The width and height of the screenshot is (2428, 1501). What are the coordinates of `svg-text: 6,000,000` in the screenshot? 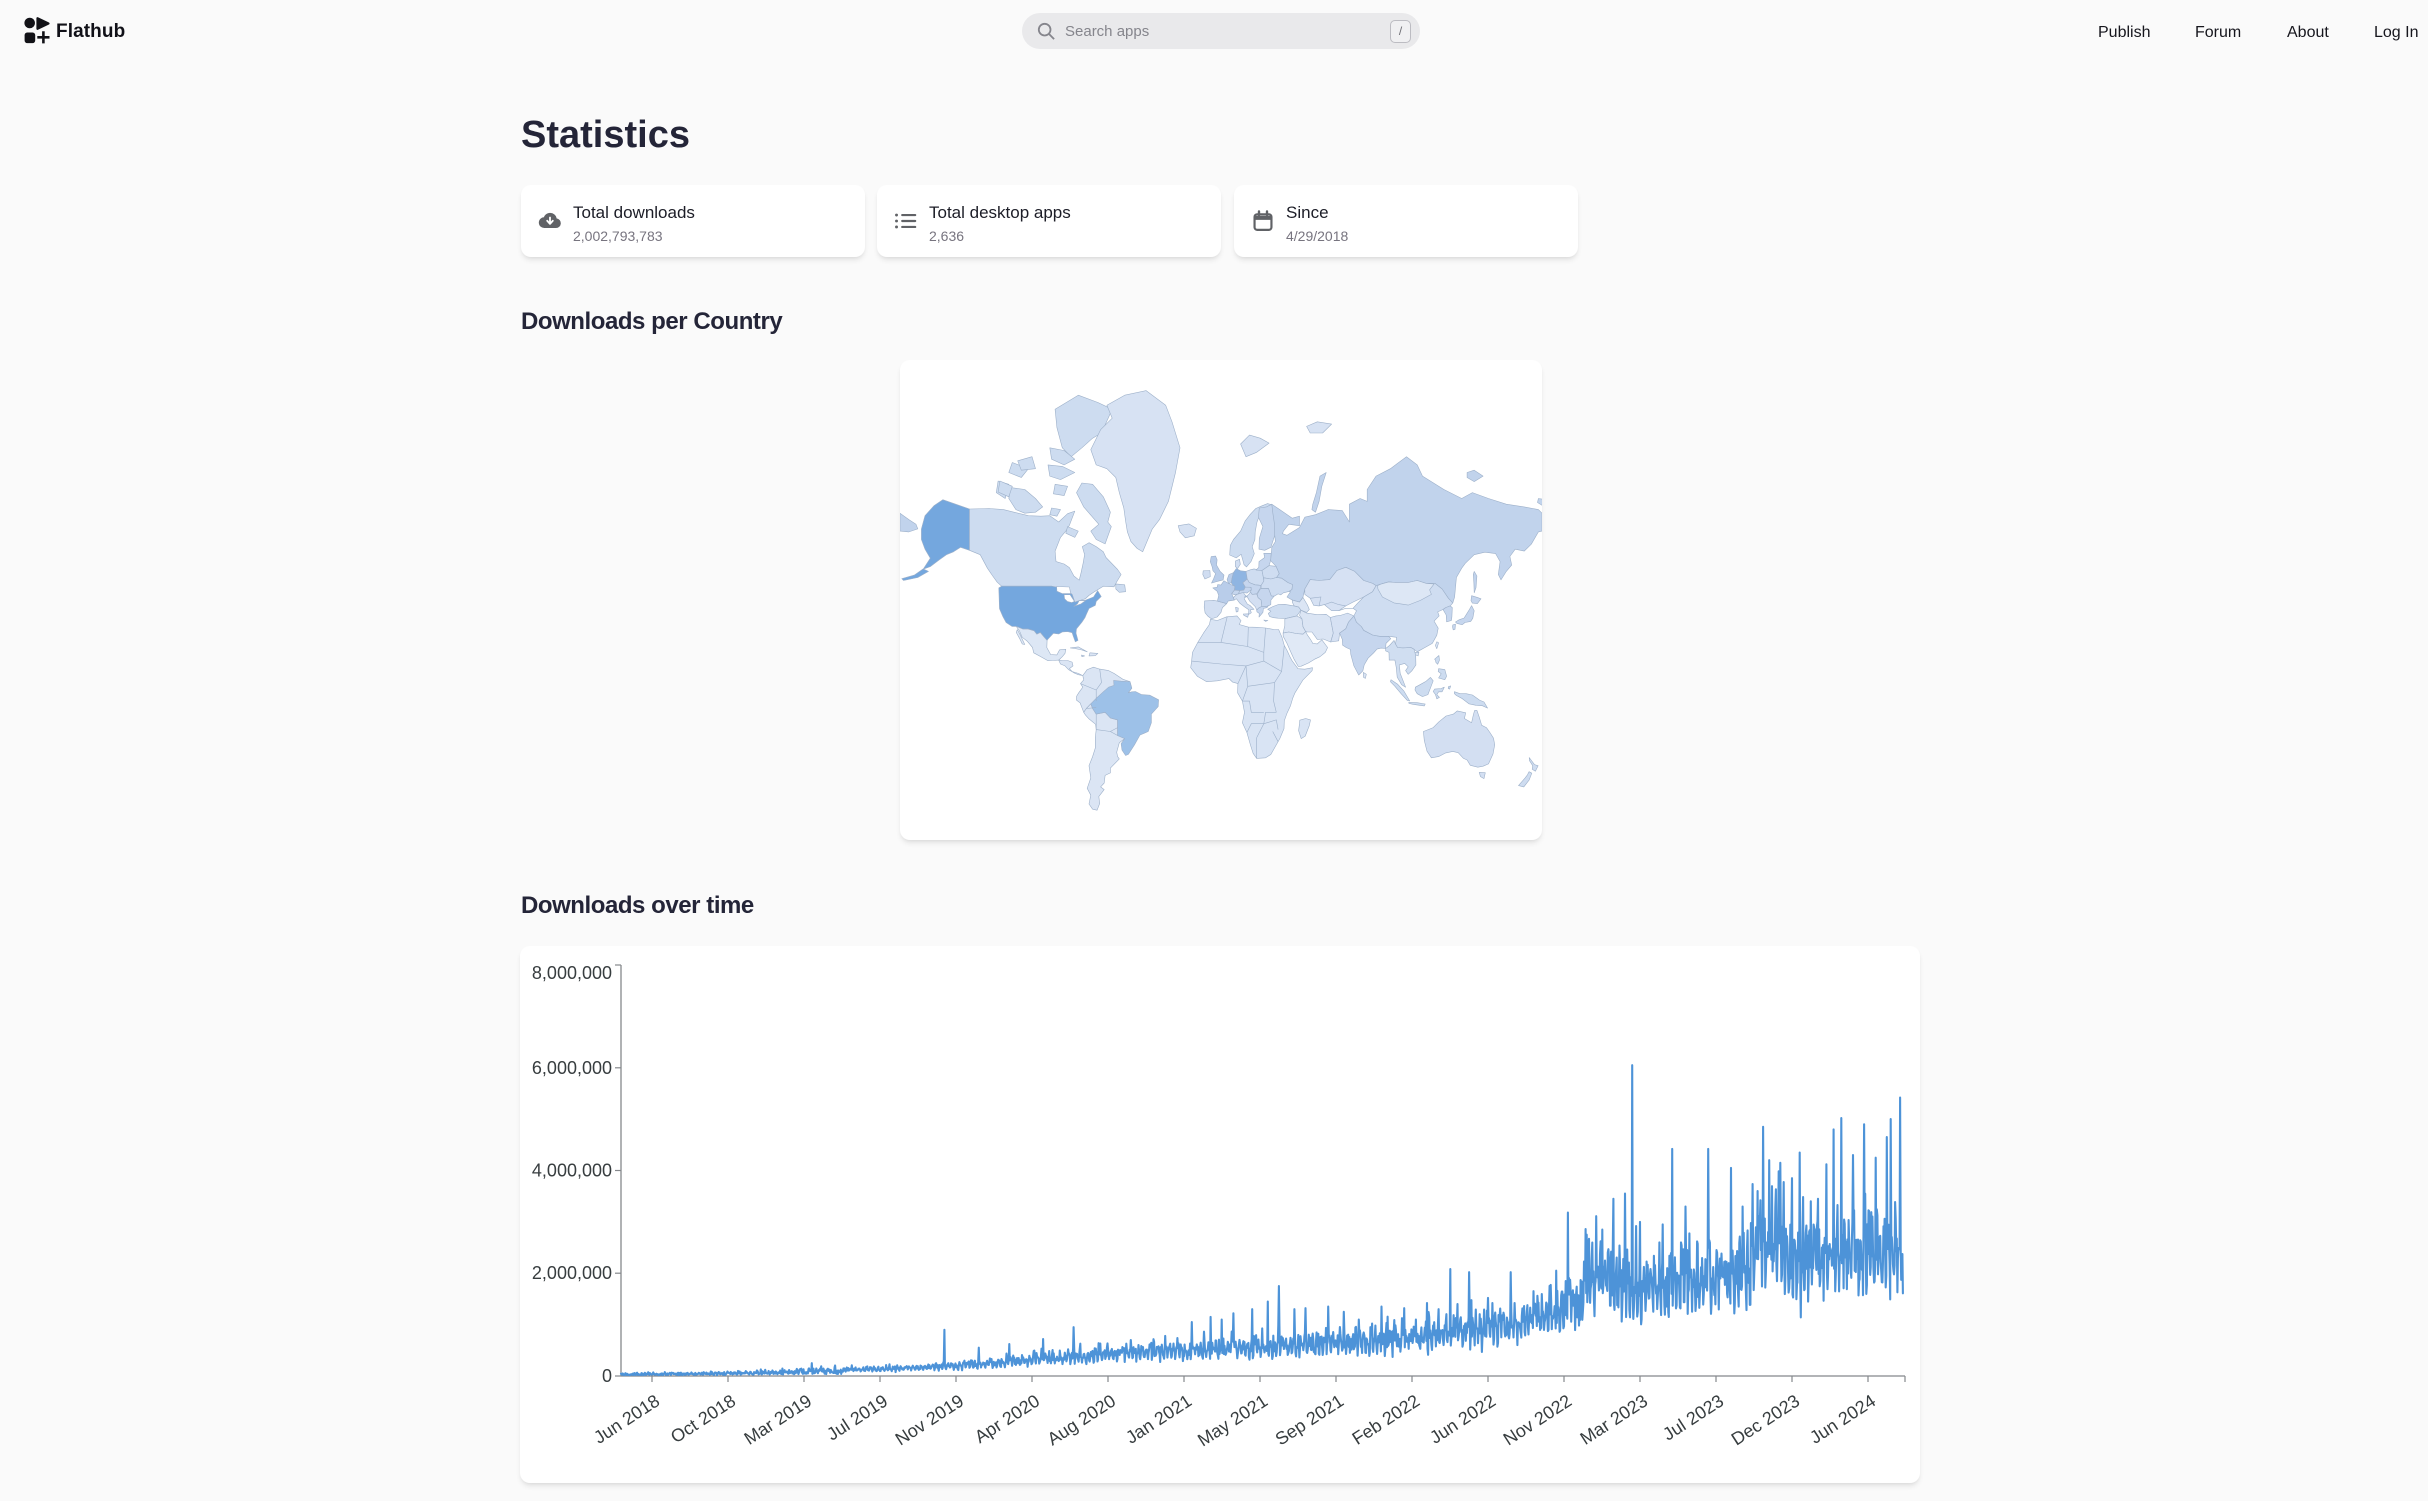 It's located at (572, 1068).